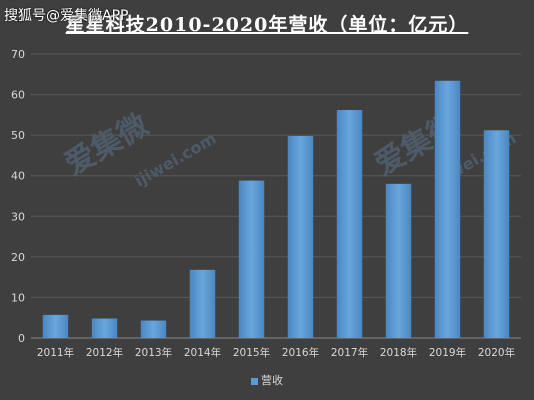 The width and height of the screenshot is (534, 400). What do you see at coordinates (55, 352) in the screenshot?
I see `x-tick-label: 2011年` at bounding box center [55, 352].